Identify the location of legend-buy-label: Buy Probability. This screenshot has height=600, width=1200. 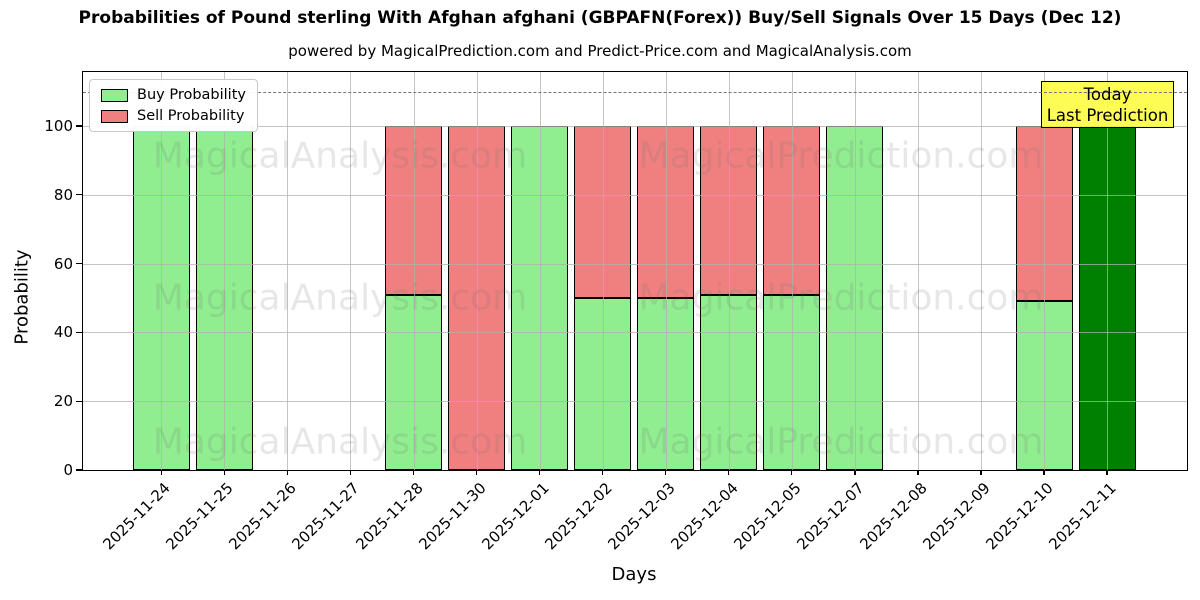
(191, 95).